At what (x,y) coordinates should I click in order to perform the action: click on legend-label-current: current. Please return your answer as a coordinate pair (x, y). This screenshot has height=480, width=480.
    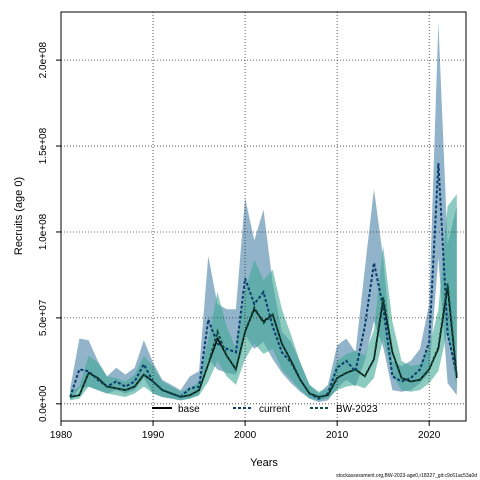
    Looking at the image, I should click on (274, 409).